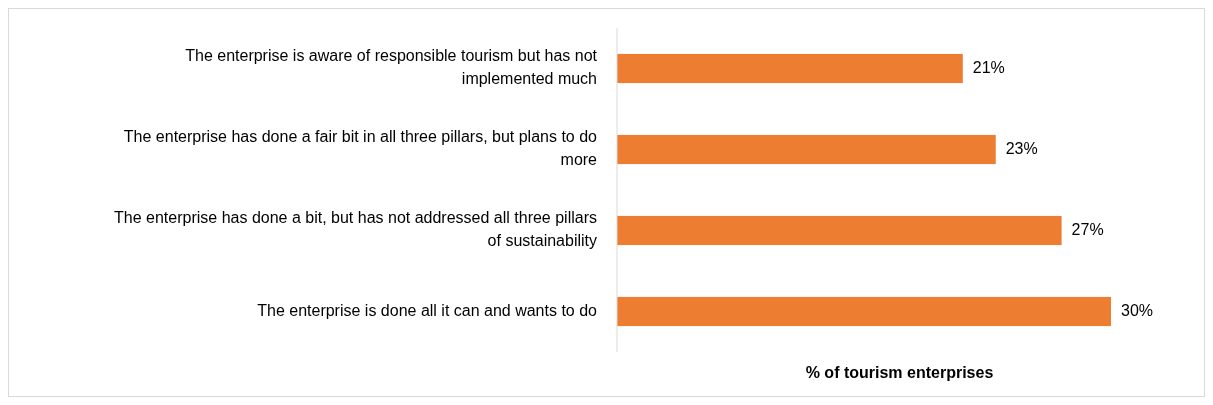 The height and width of the screenshot is (405, 1213). What do you see at coordinates (1021, 148) in the screenshot?
I see `data-label: 23%` at bounding box center [1021, 148].